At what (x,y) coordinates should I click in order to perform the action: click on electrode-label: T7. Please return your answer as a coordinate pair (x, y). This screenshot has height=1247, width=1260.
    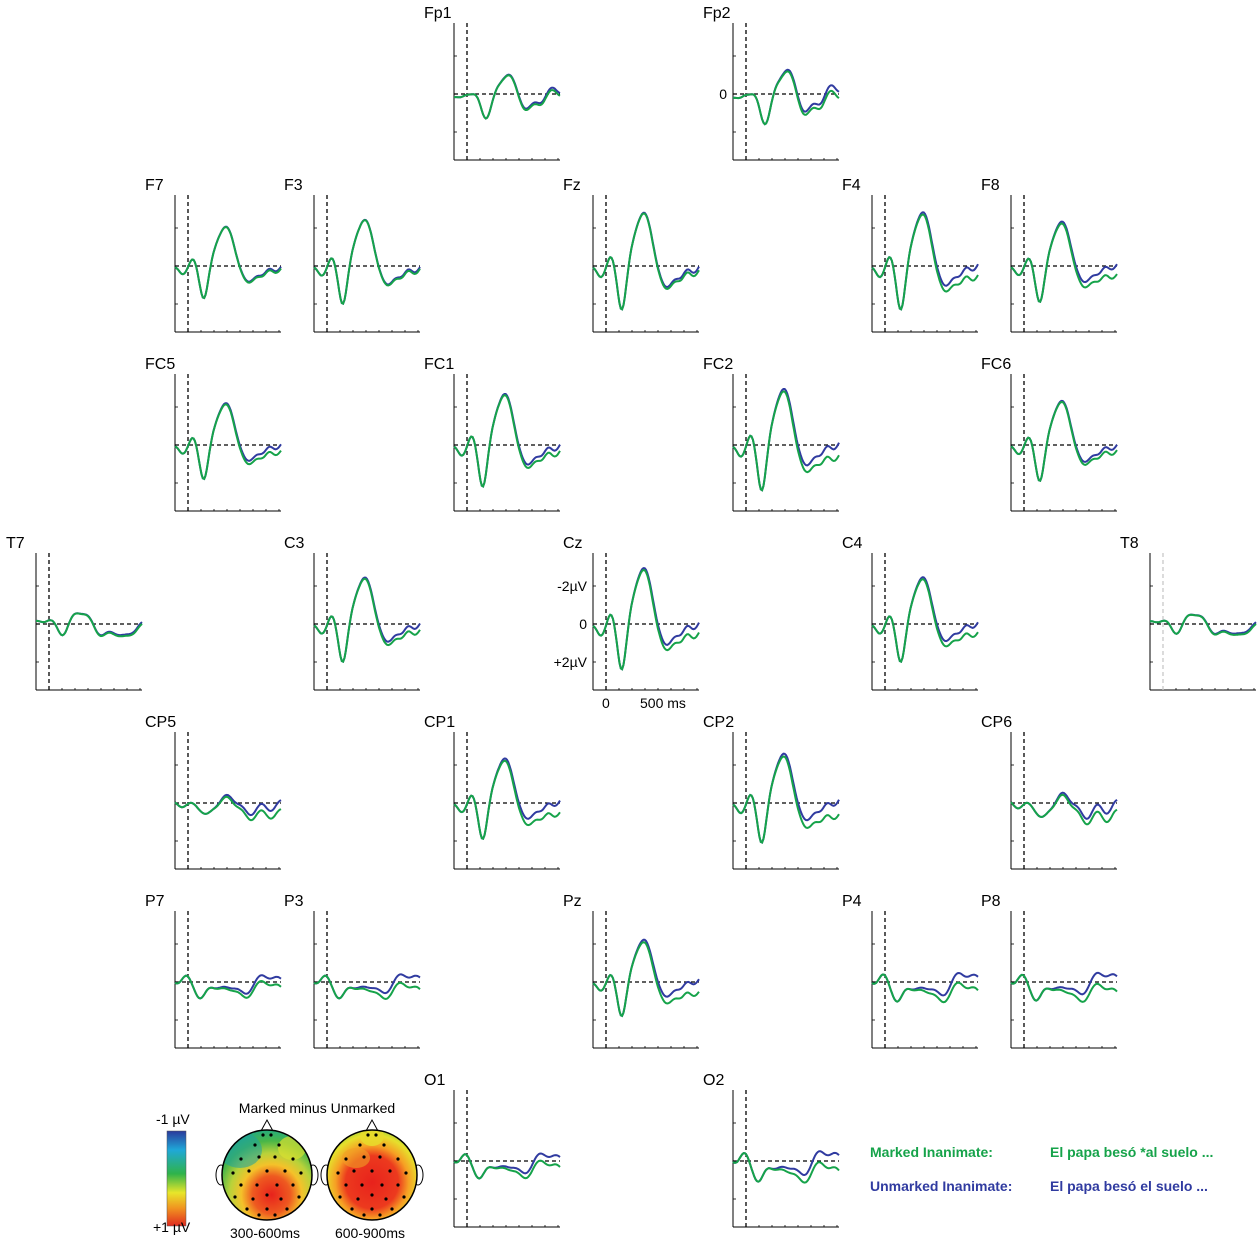
    Looking at the image, I should click on (15, 543).